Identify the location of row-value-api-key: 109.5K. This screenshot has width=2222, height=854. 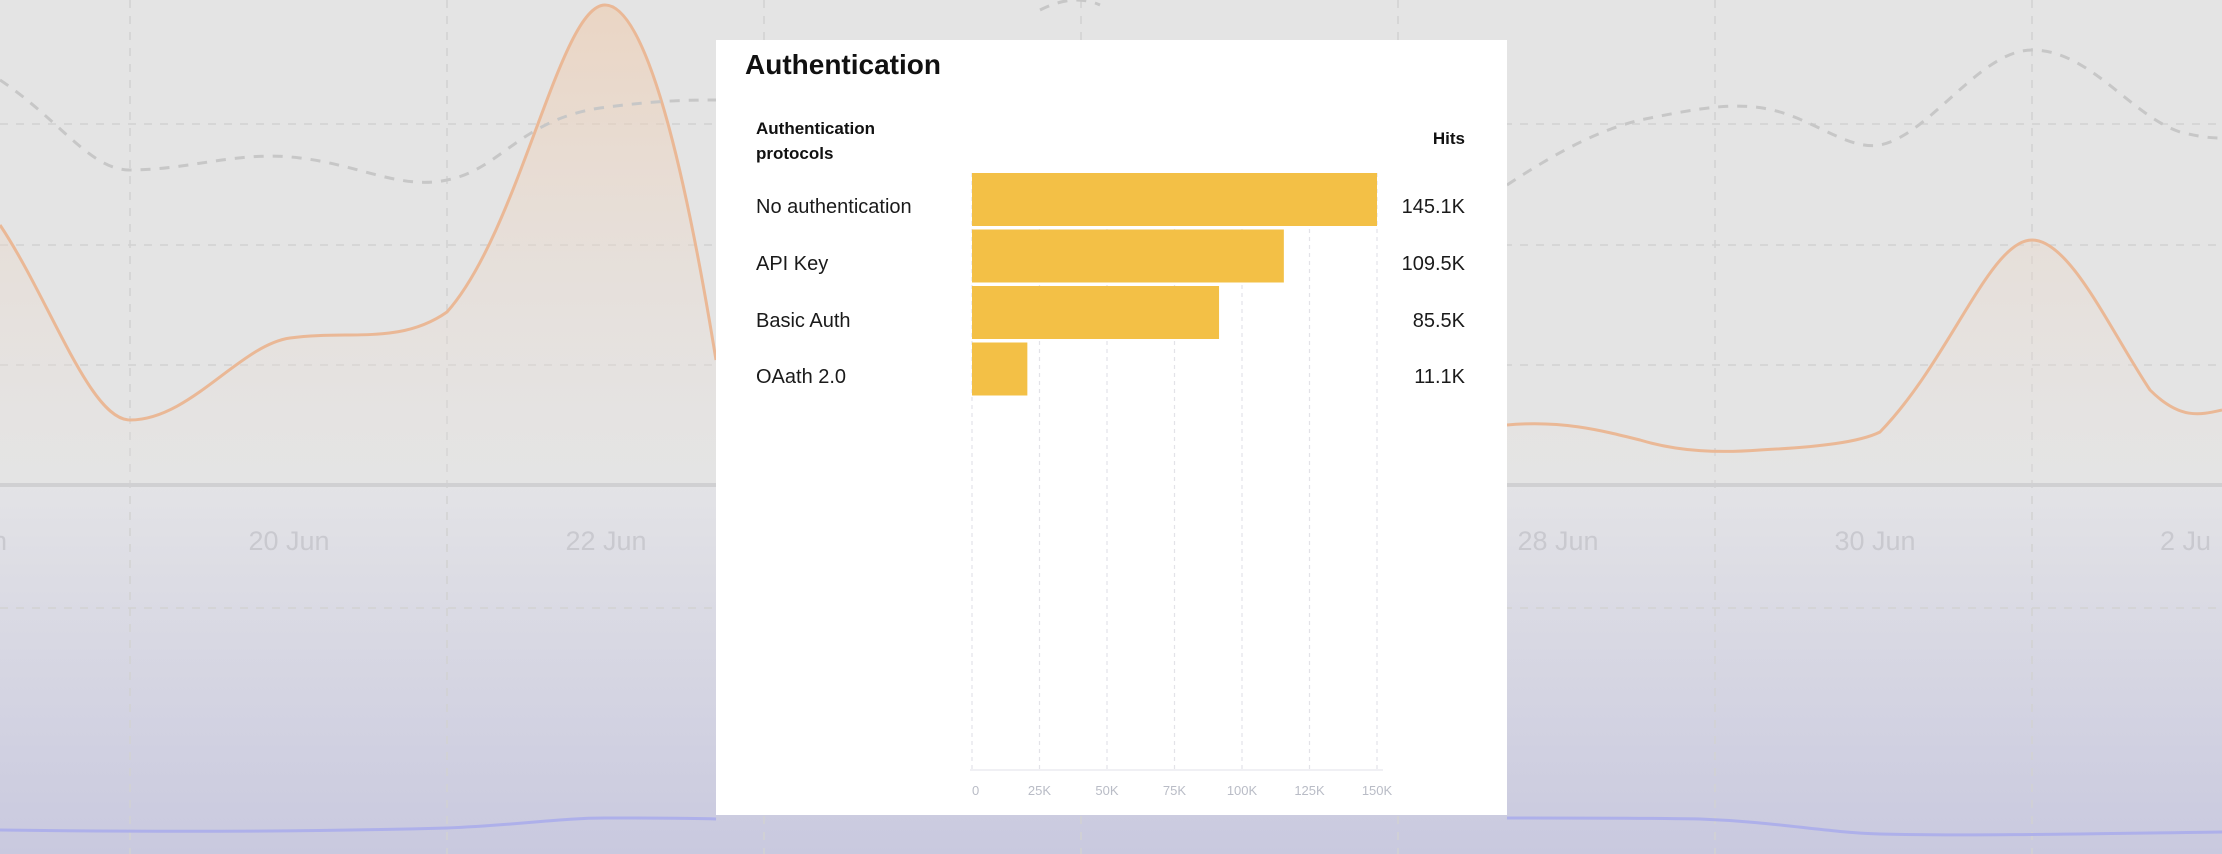
(1433, 264).